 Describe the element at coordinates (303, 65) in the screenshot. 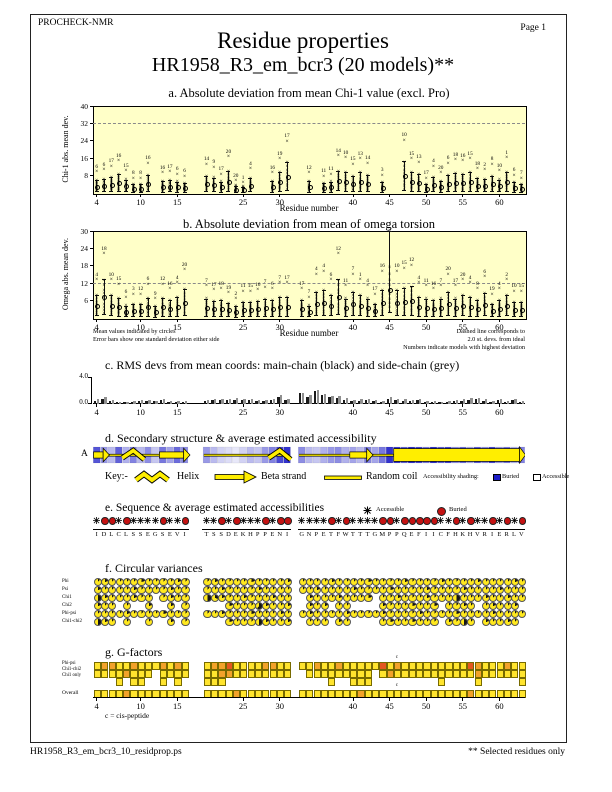

I see `page-subtitle: HR1958_R3_em_bcr3 (20 models)**` at that location.